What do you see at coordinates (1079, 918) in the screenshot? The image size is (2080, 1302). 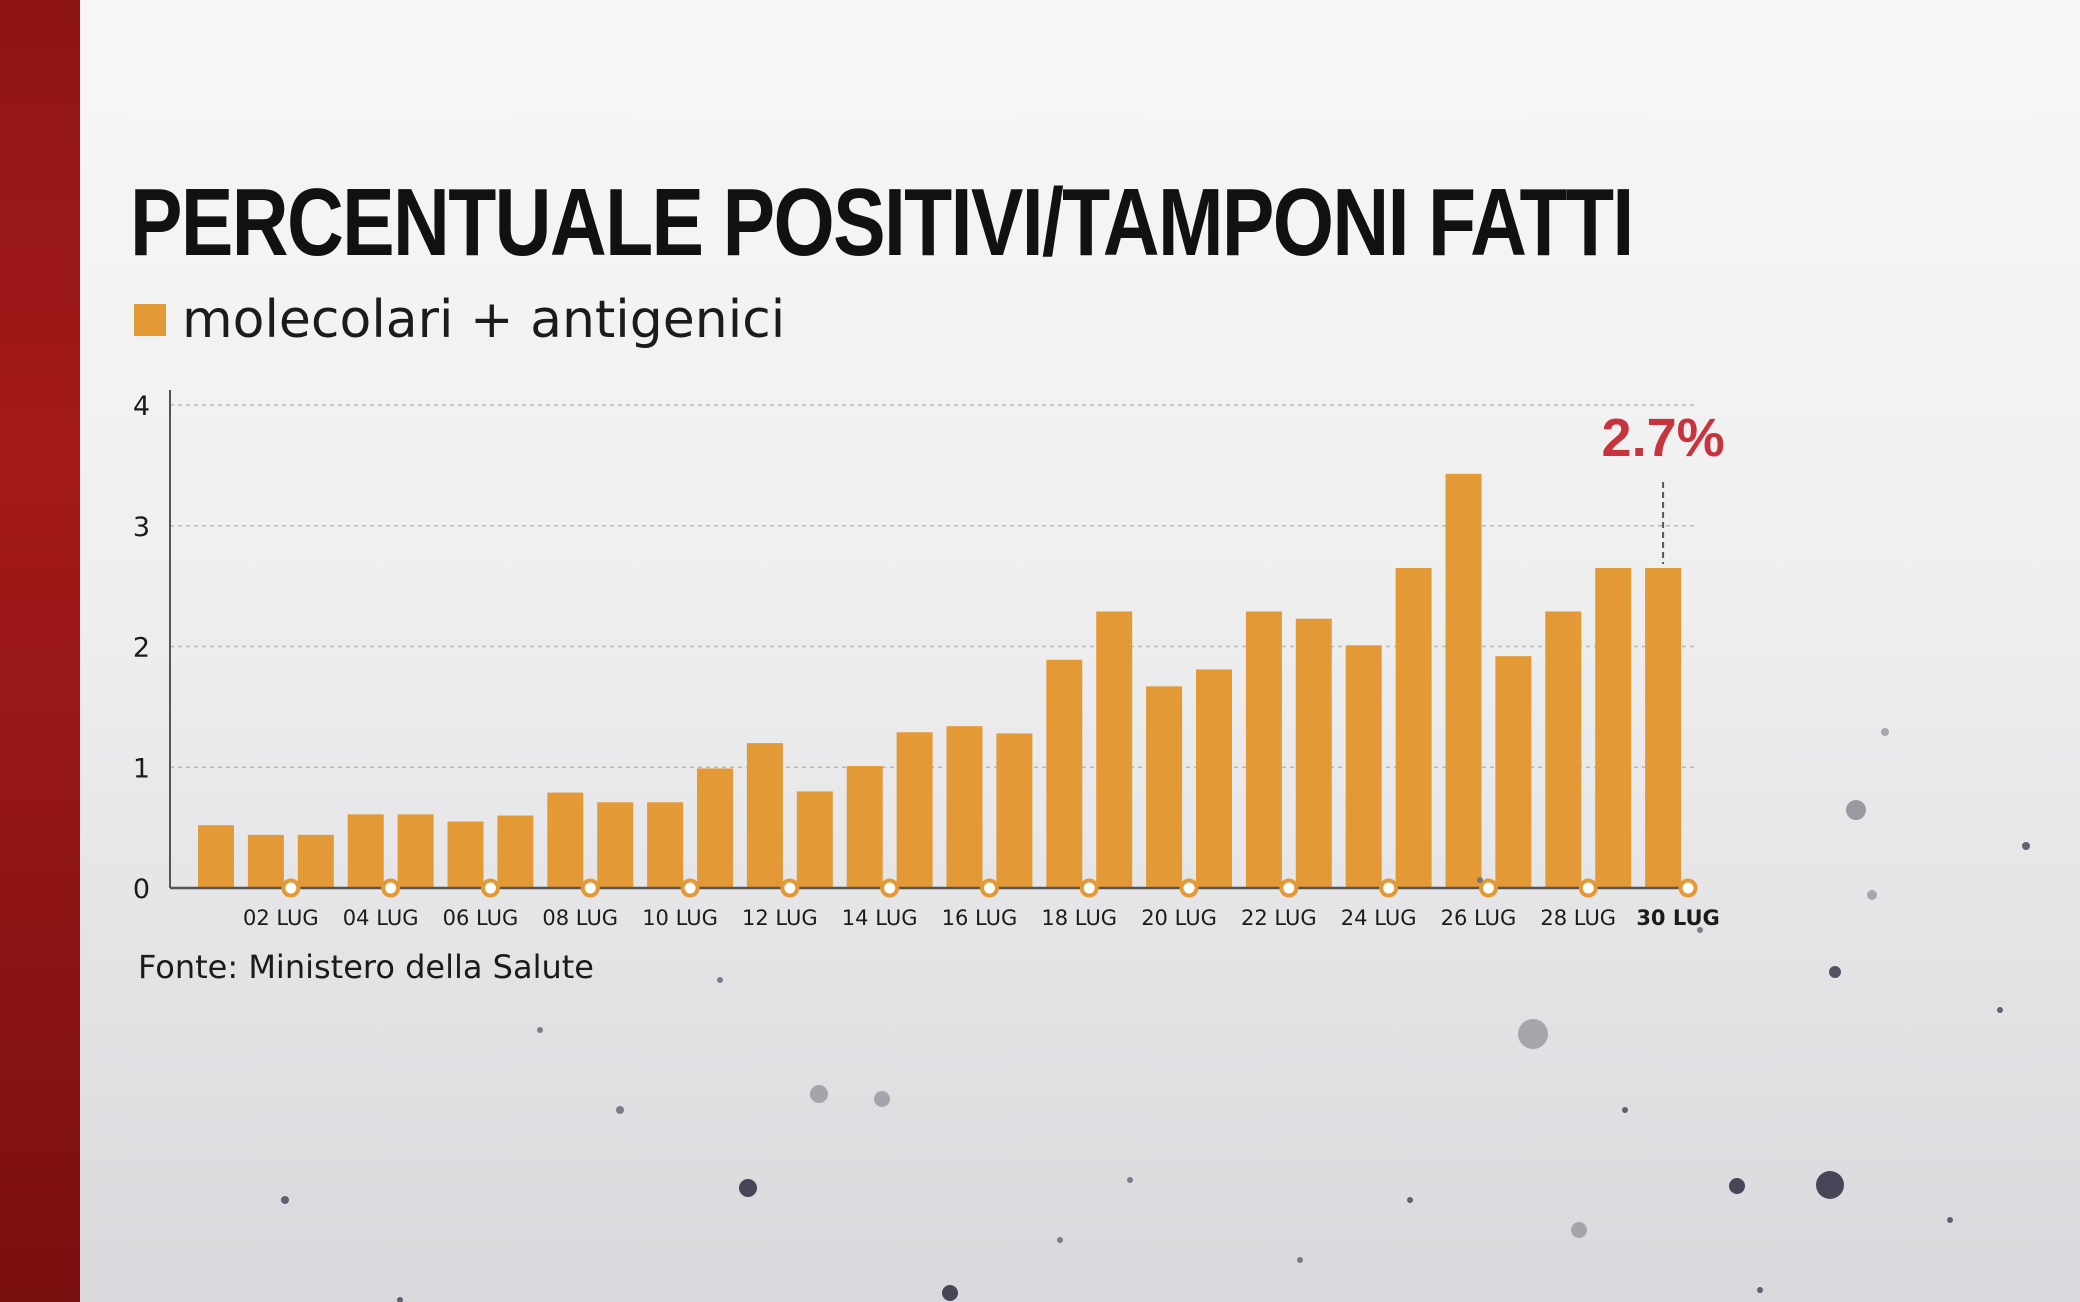 I see `x-tick-label: 18 LUG` at bounding box center [1079, 918].